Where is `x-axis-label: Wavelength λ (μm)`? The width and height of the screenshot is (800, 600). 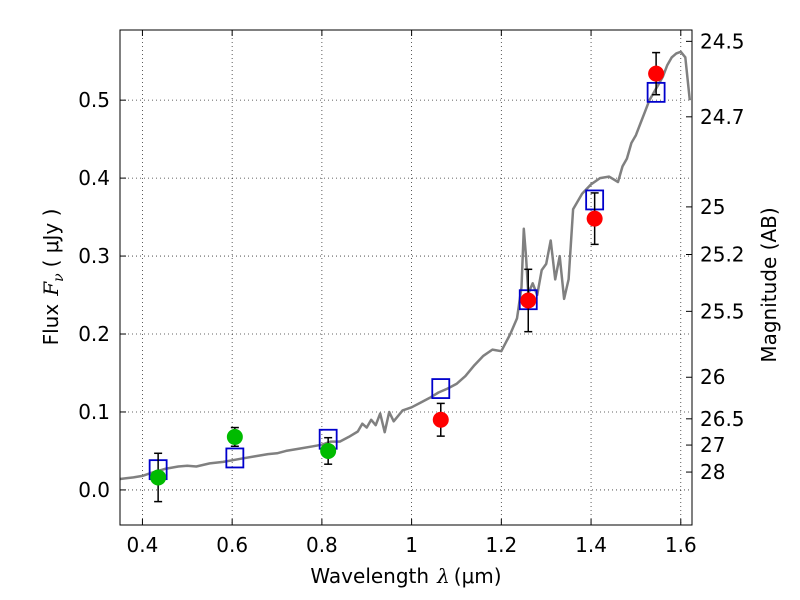 x-axis-label: Wavelength λ (μm) is located at coordinates (405, 576).